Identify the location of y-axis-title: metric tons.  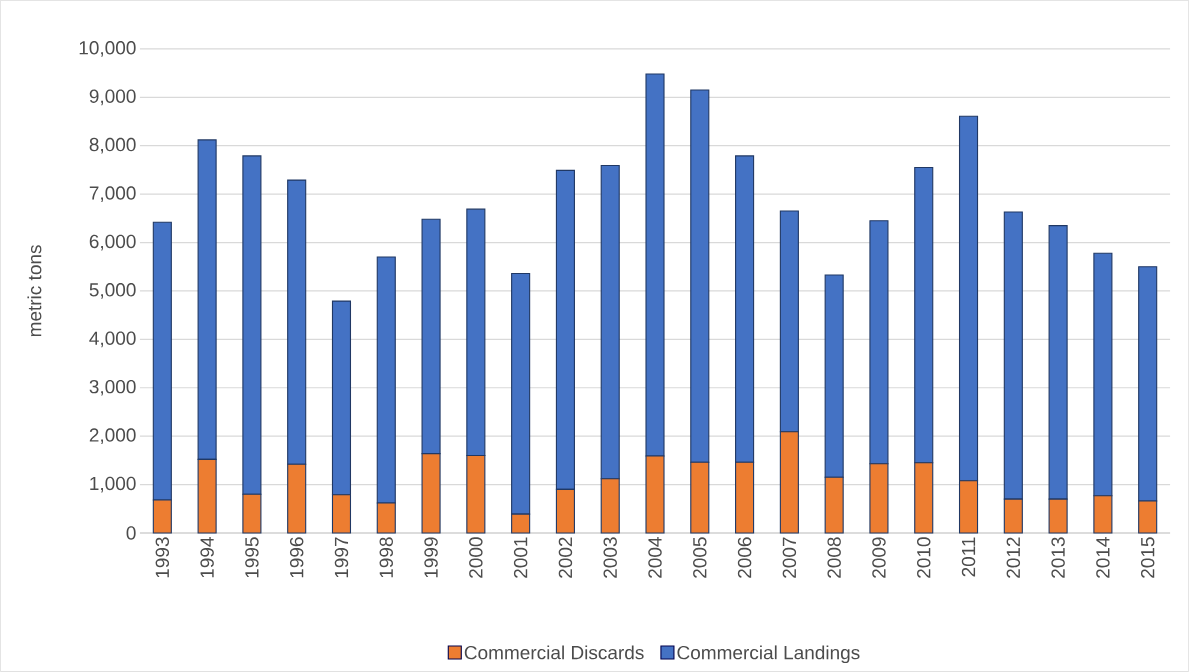
(34, 291).